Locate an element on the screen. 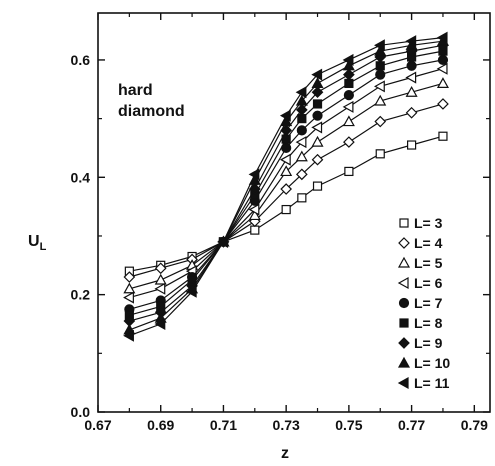 This screenshot has width=495, height=466. legend-label: L= 7 is located at coordinates (428, 303).